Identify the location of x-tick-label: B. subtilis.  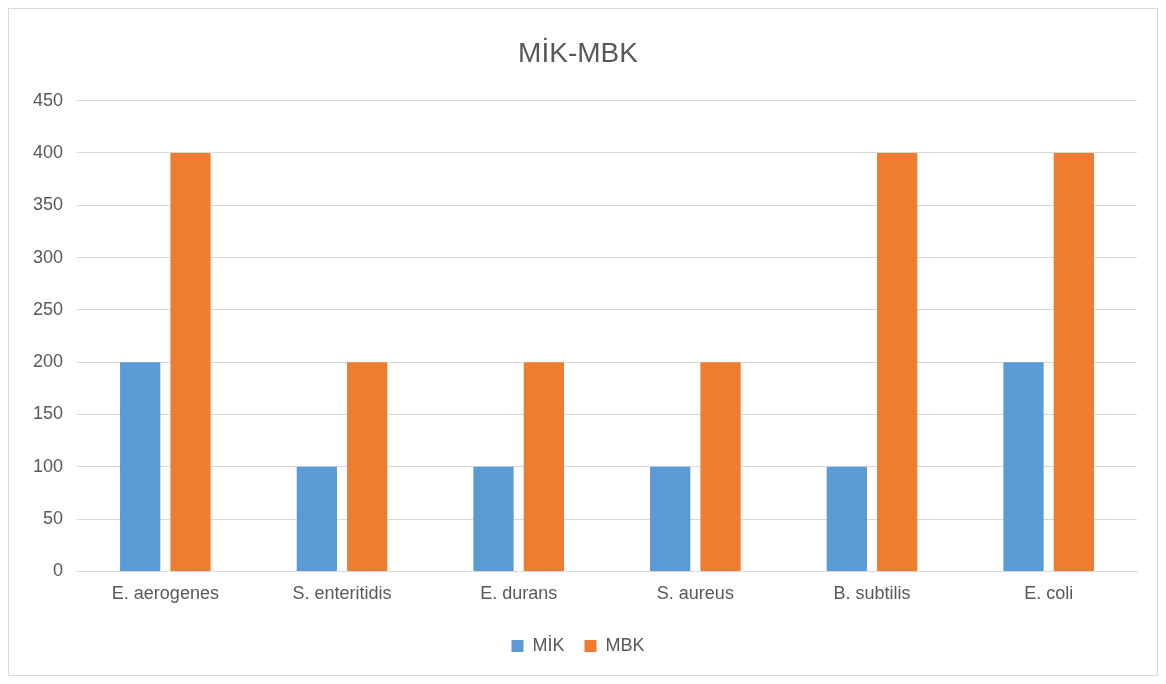
(872, 593).